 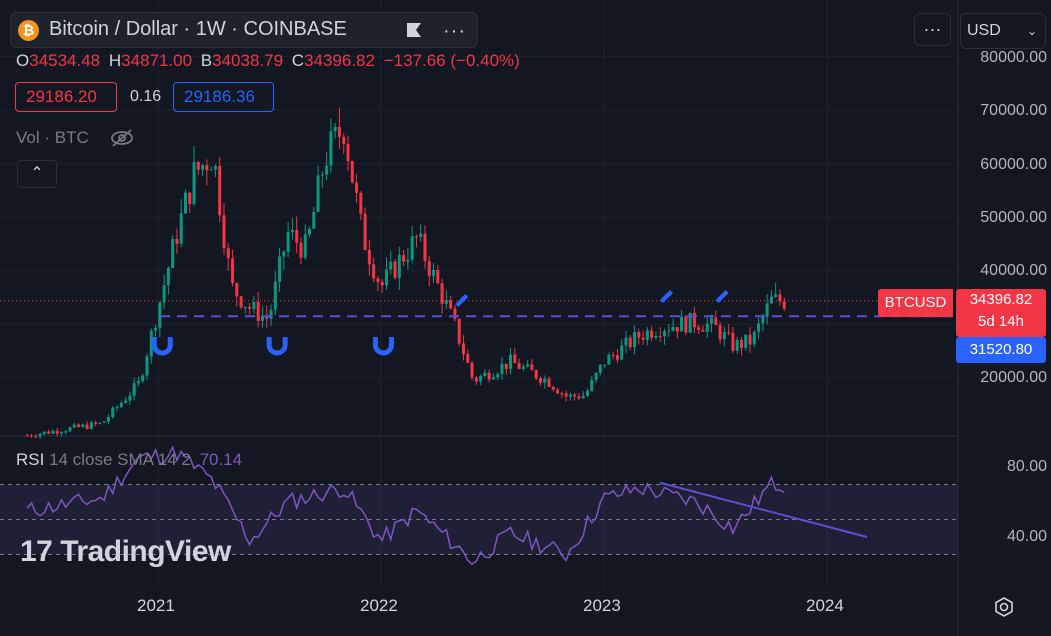 What do you see at coordinates (451, 60) in the screenshot?
I see `change-value: −137.66 (−0.40%)` at bounding box center [451, 60].